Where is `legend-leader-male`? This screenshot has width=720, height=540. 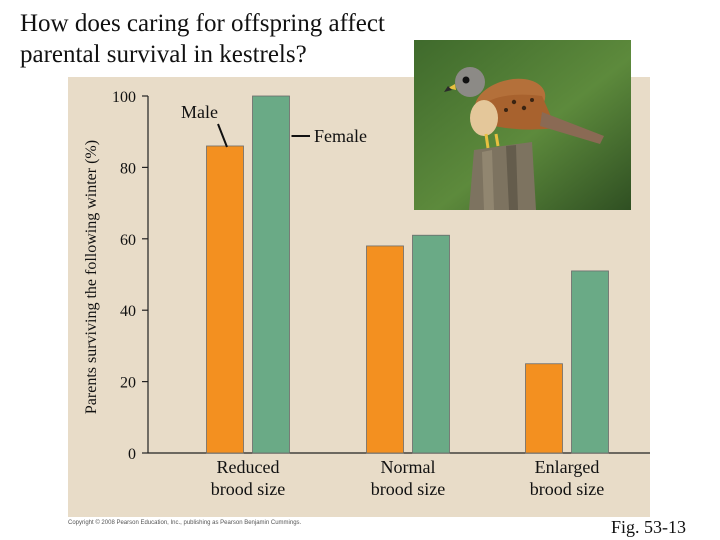
legend-leader-male is located at coordinates (222, 135).